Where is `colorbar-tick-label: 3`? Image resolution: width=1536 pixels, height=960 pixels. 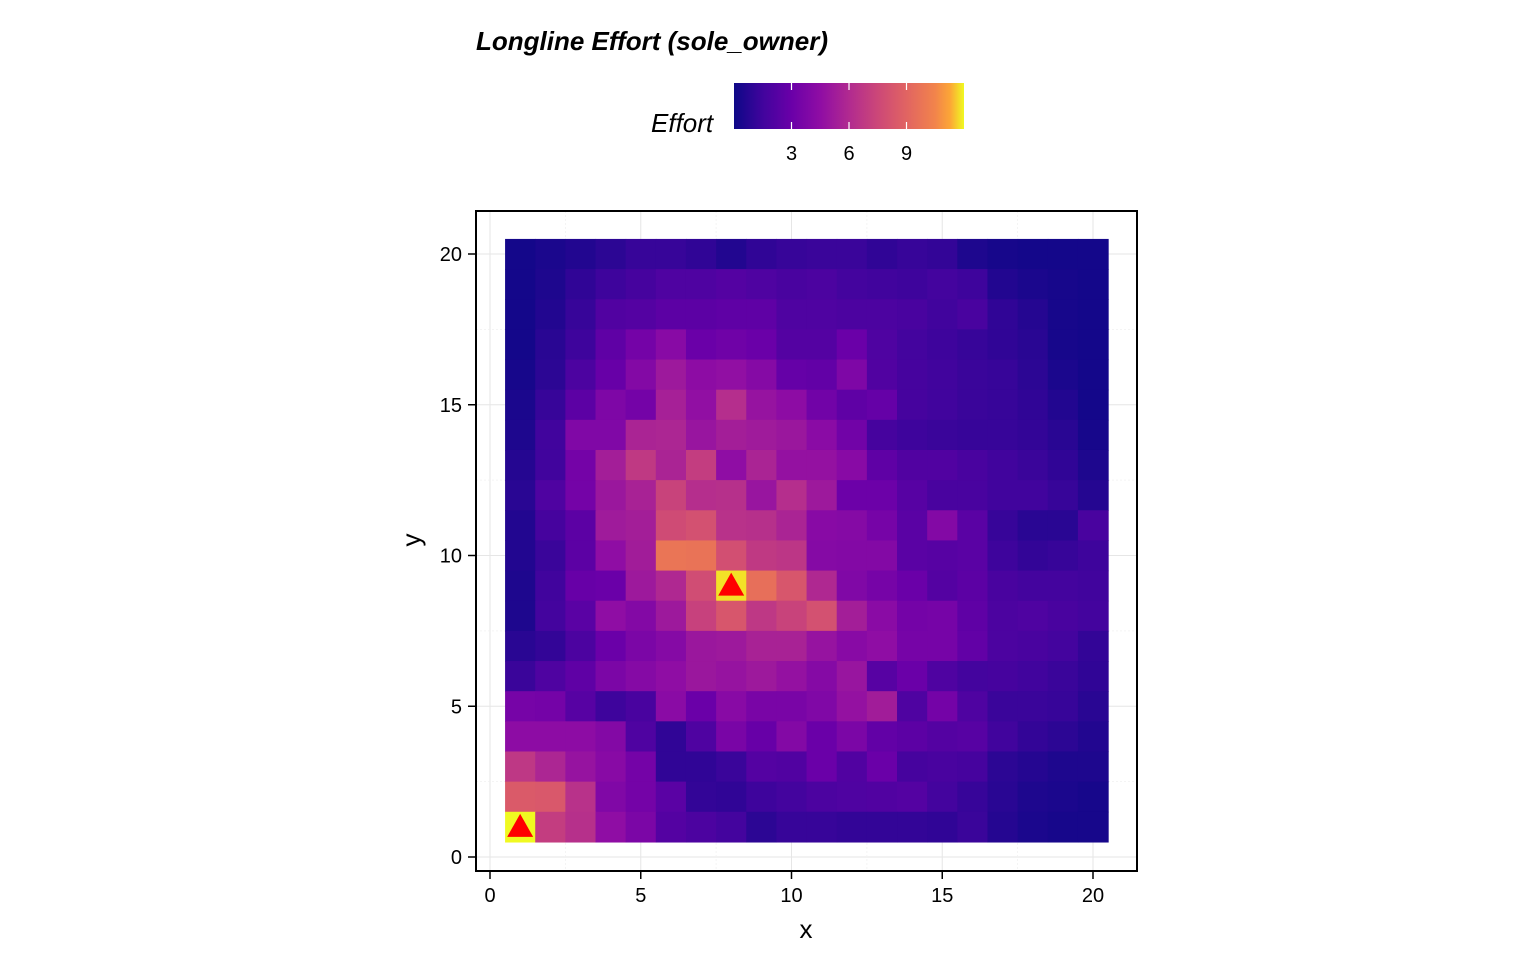
colorbar-tick-label: 3 is located at coordinates (791, 154).